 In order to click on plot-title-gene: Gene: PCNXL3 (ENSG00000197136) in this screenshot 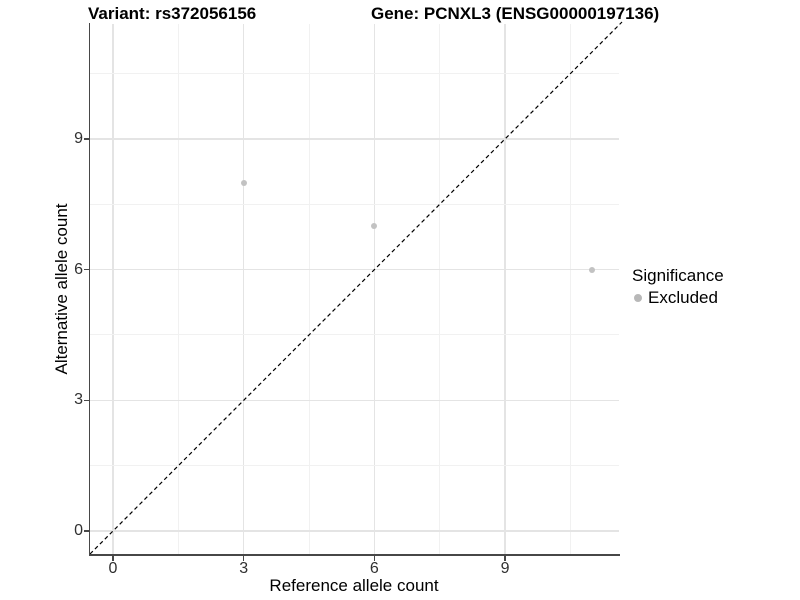, I will do `click(515, 13)`.